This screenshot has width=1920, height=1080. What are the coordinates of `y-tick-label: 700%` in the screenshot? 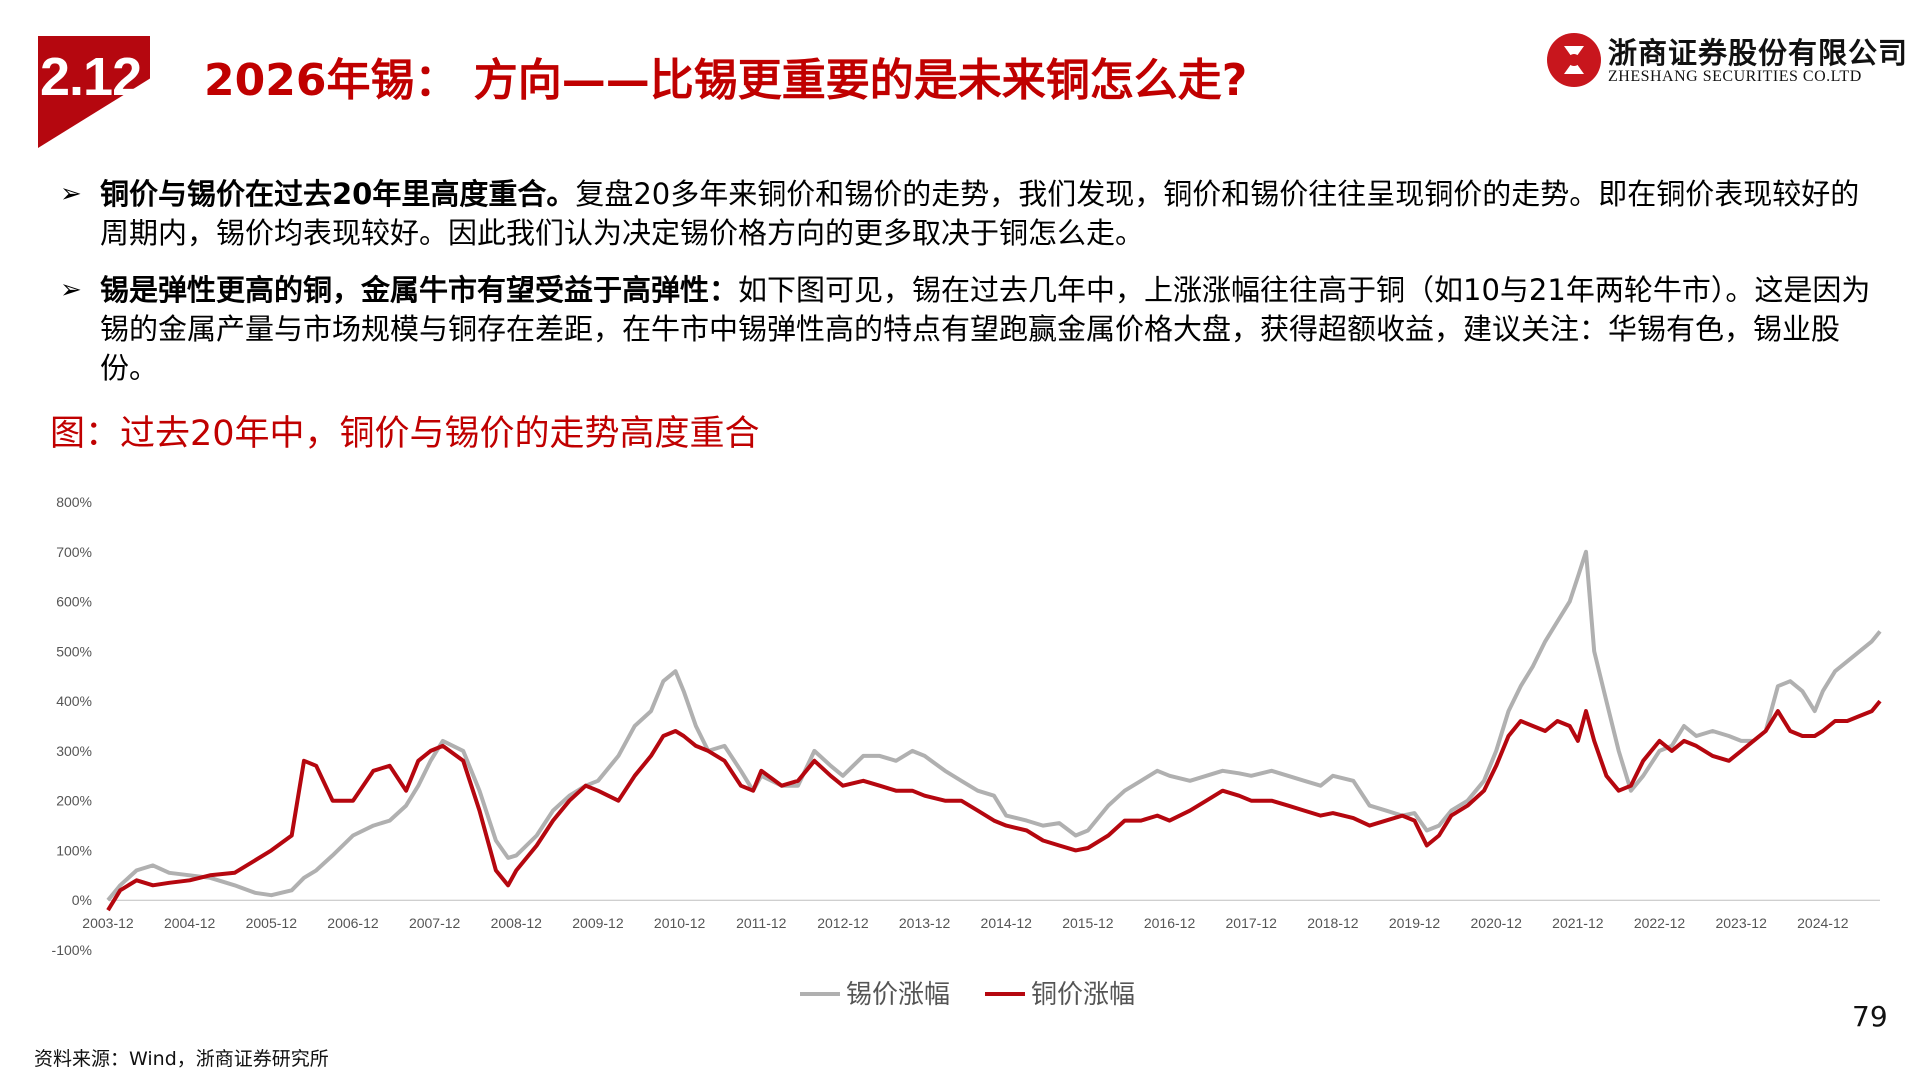 It's located at (74, 552).